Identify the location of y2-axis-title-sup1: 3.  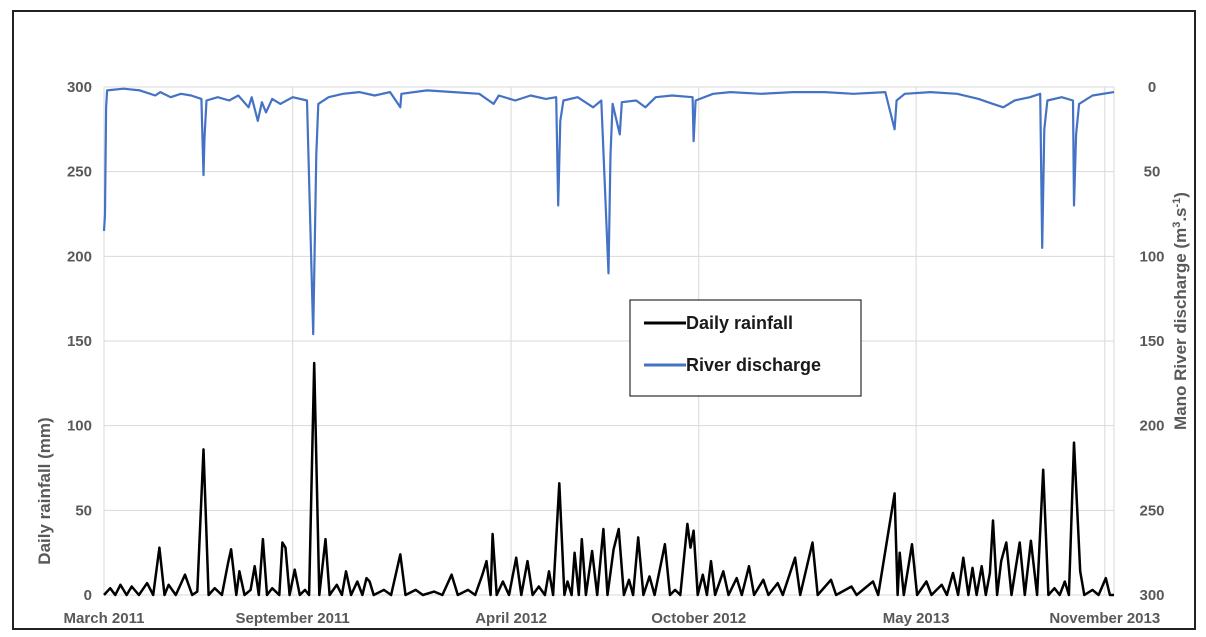
(1177, 225).